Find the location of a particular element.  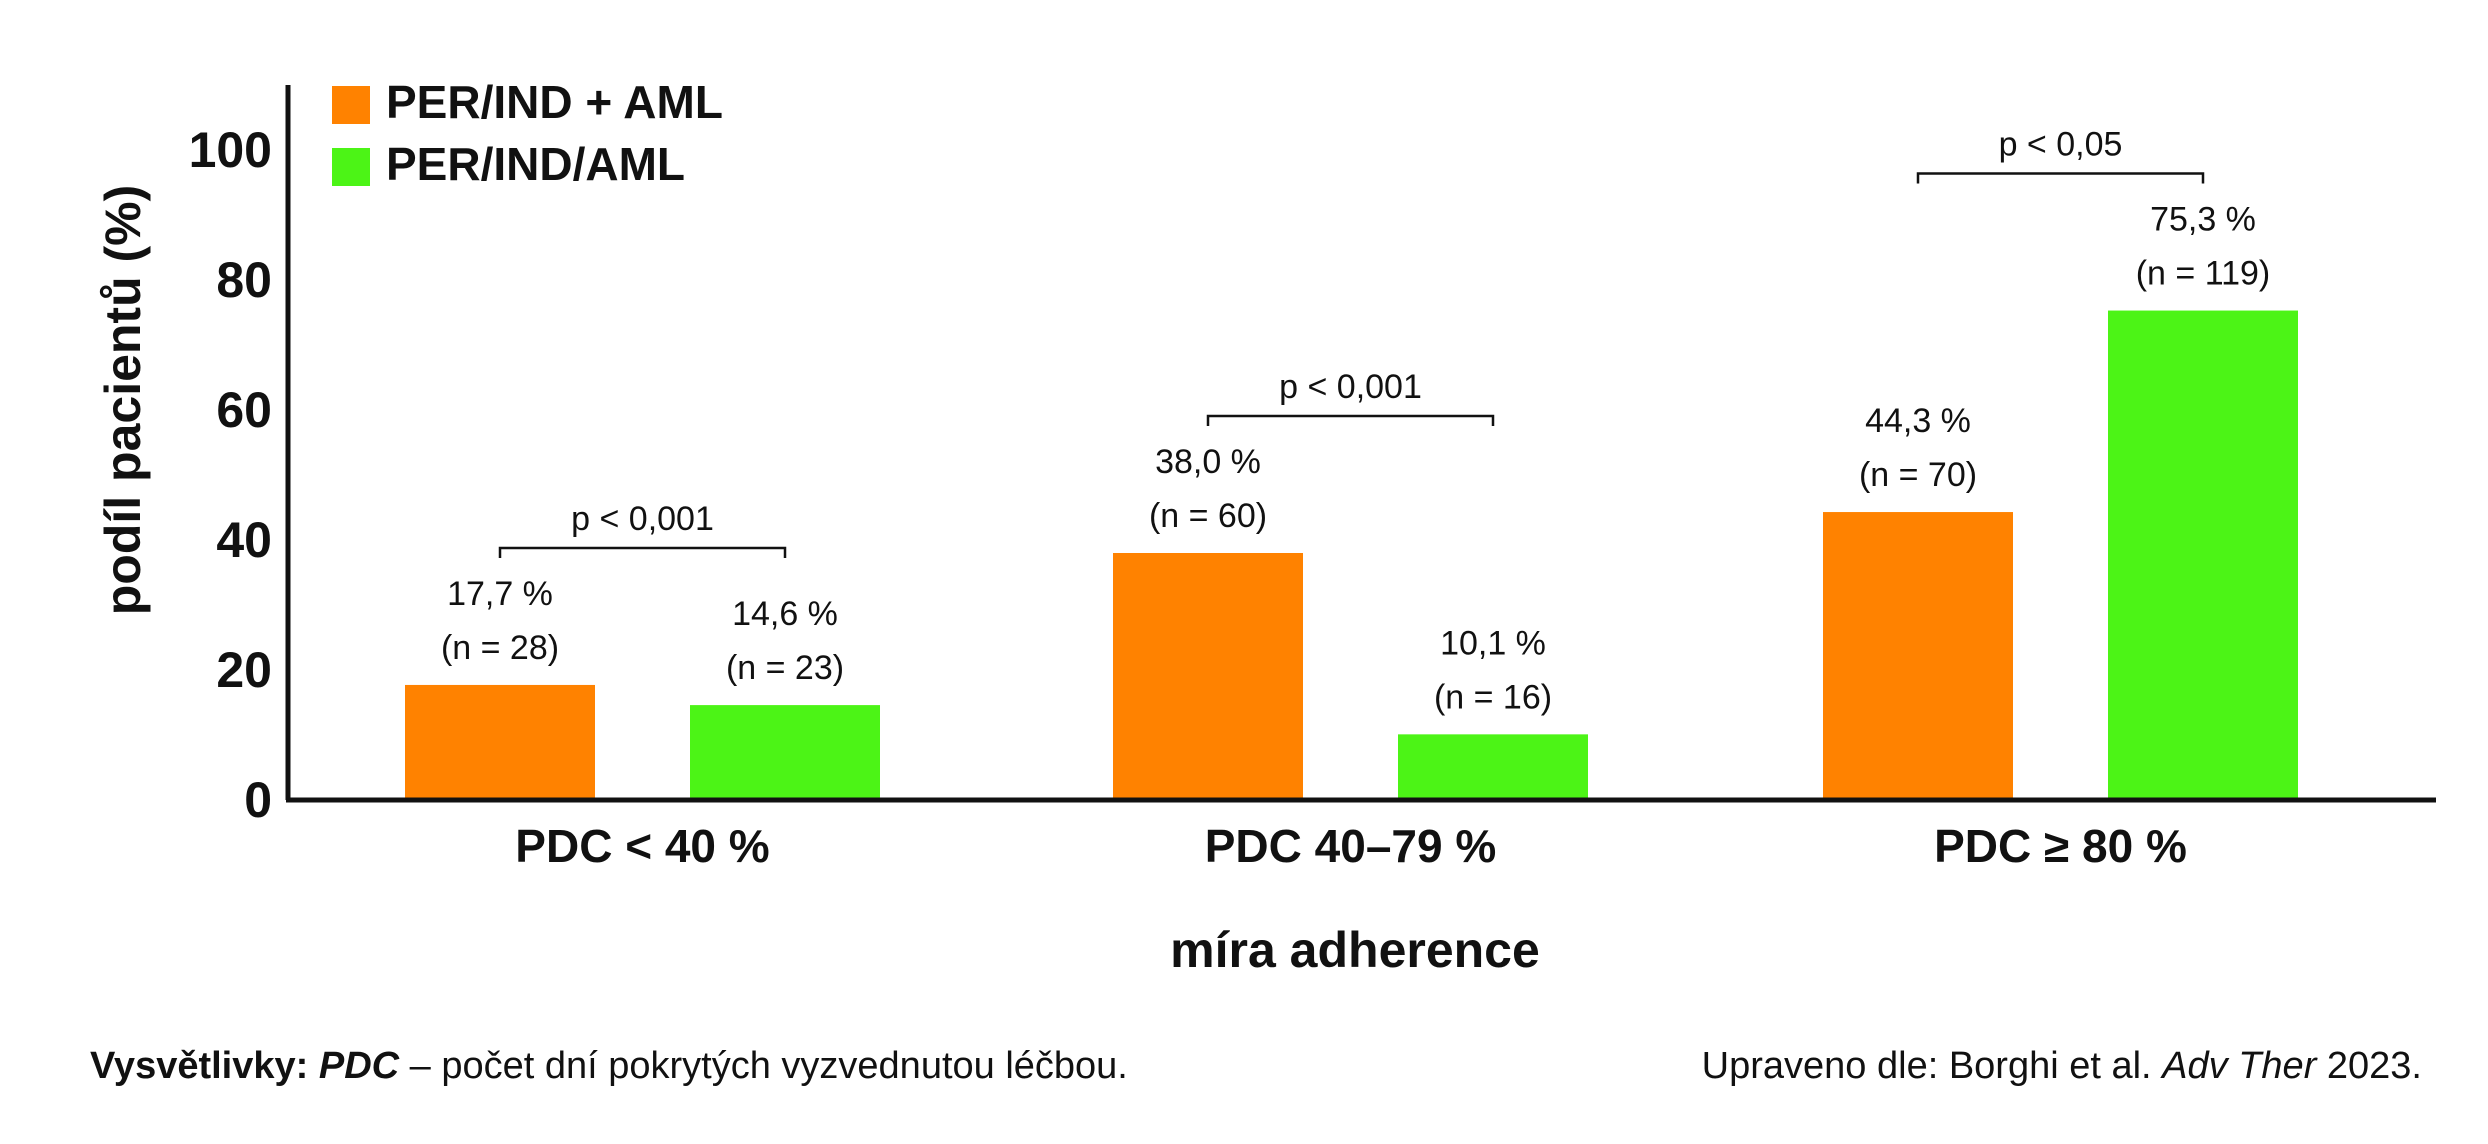

footer-note-term: PDC is located at coordinates (359, 1066).